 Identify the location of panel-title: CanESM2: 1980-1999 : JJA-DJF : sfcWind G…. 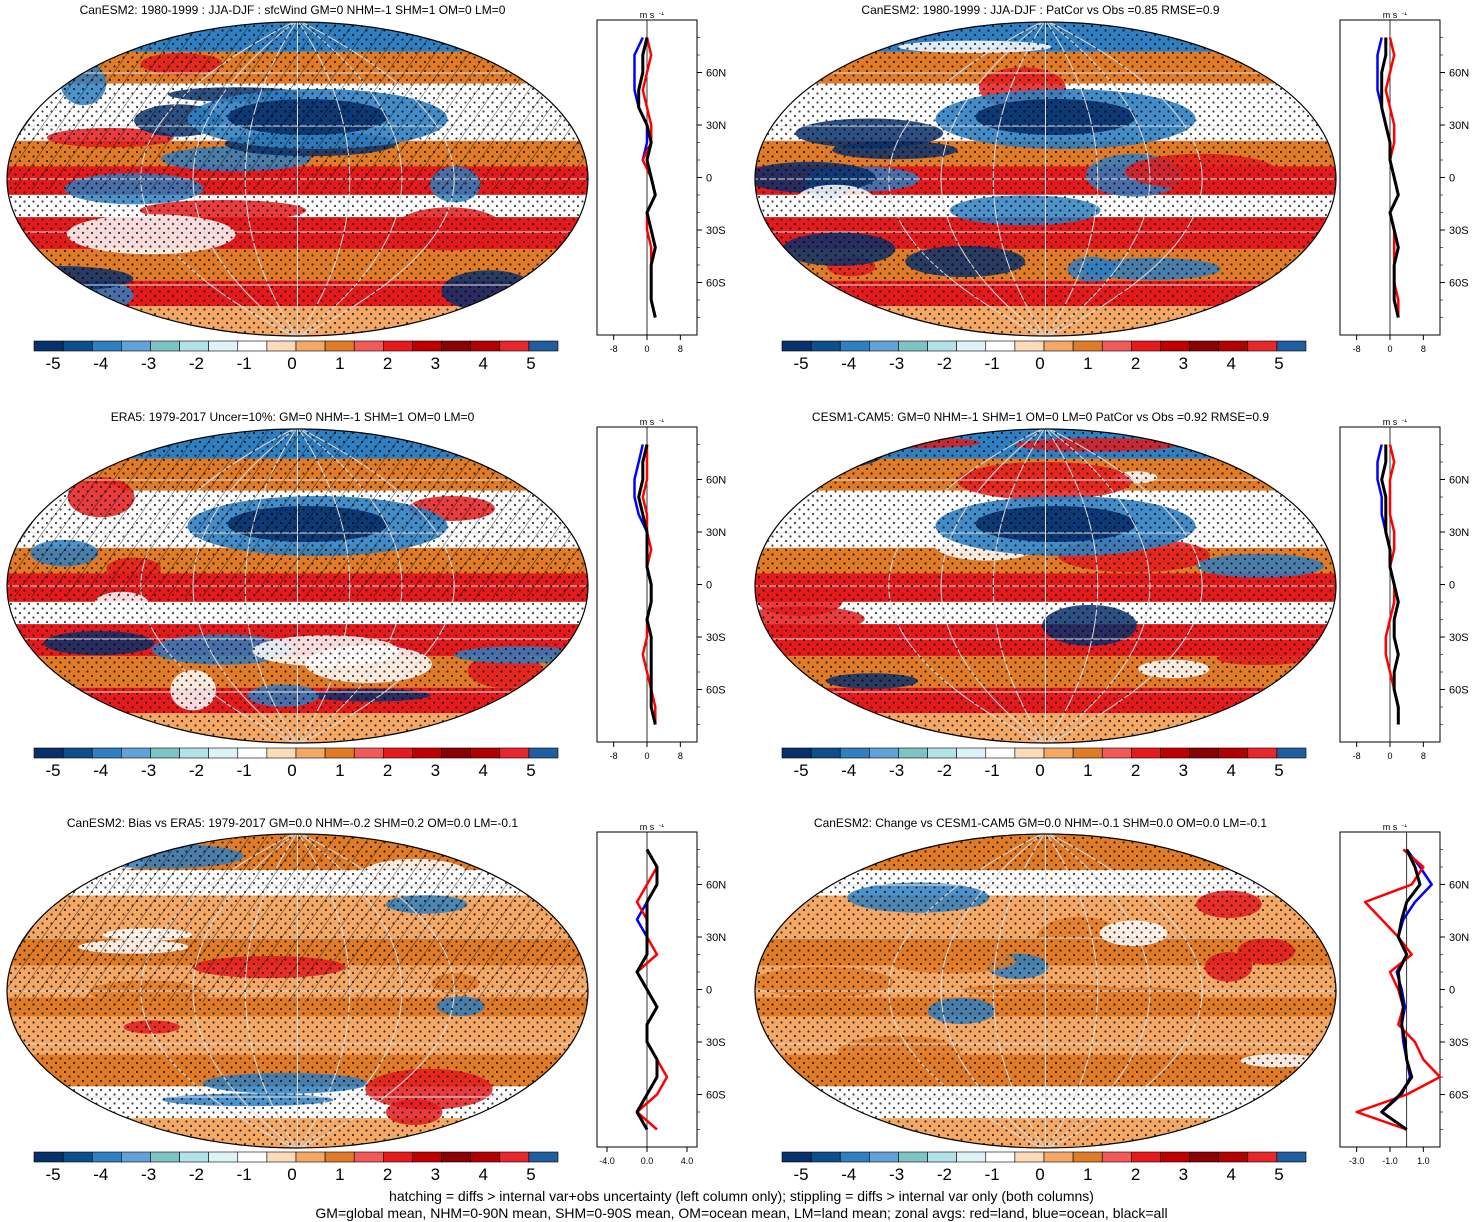
(292, 10).